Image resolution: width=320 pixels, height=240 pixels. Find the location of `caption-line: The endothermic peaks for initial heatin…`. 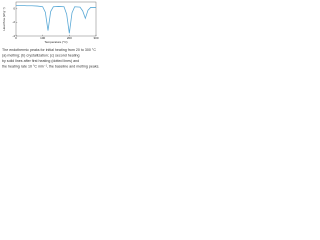

caption-line: The endothermic peaks for initial heatin… is located at coordinates (49, 50).